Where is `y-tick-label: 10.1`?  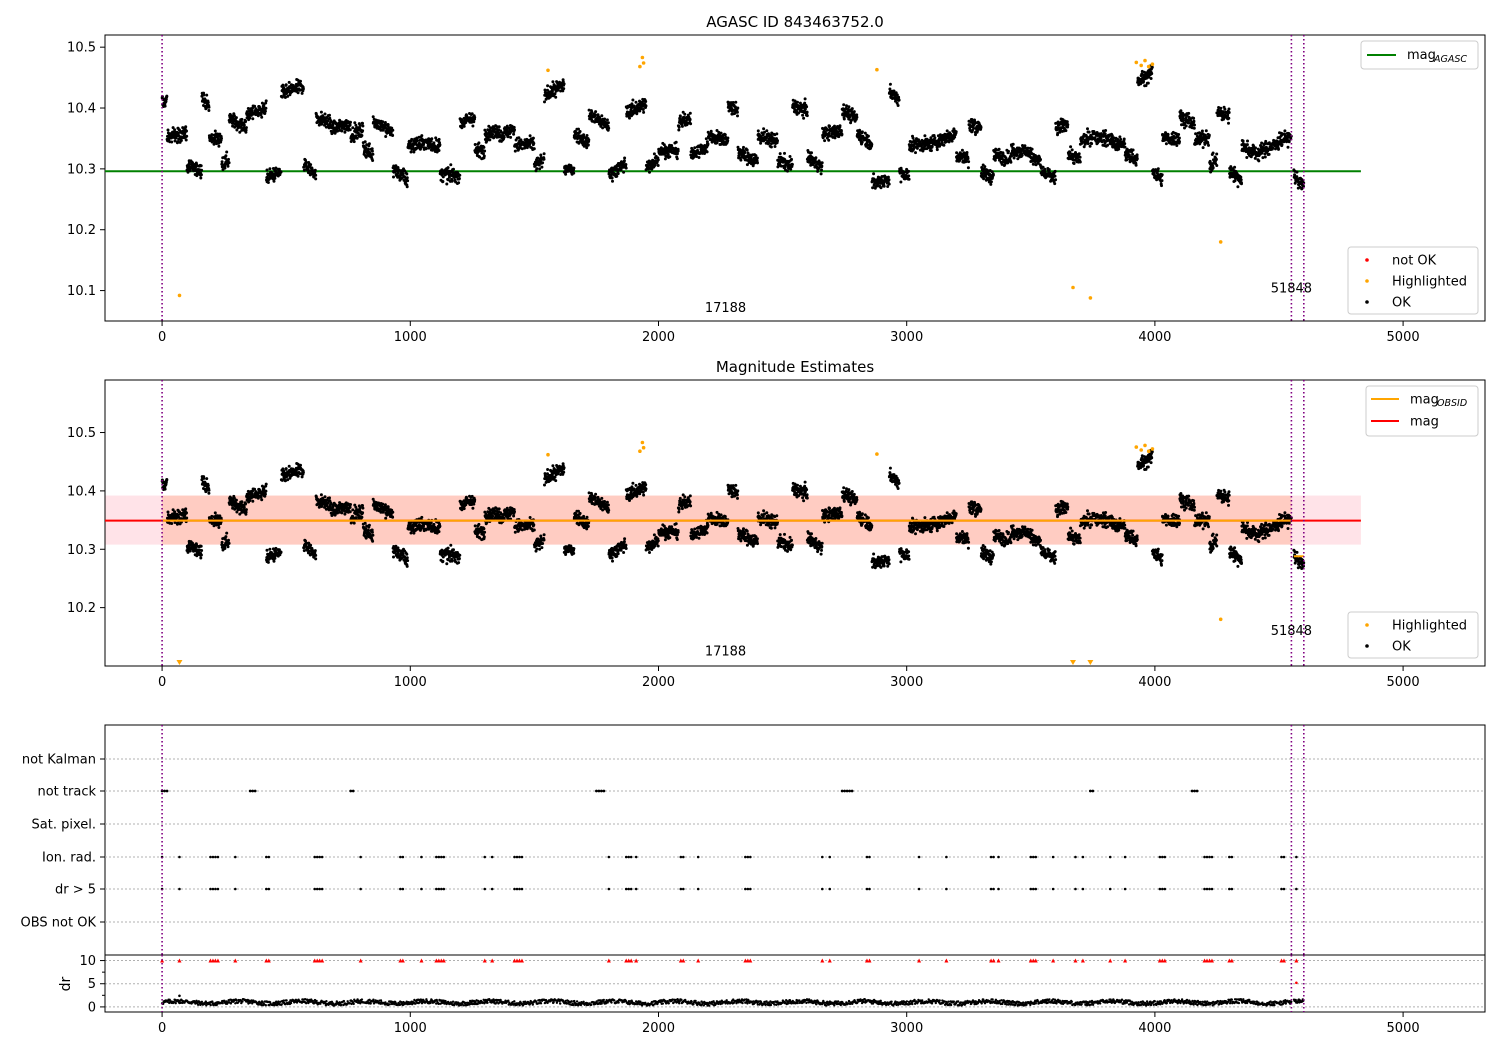
y-tick-label: 10.1 is located at coordinates (81, 291).